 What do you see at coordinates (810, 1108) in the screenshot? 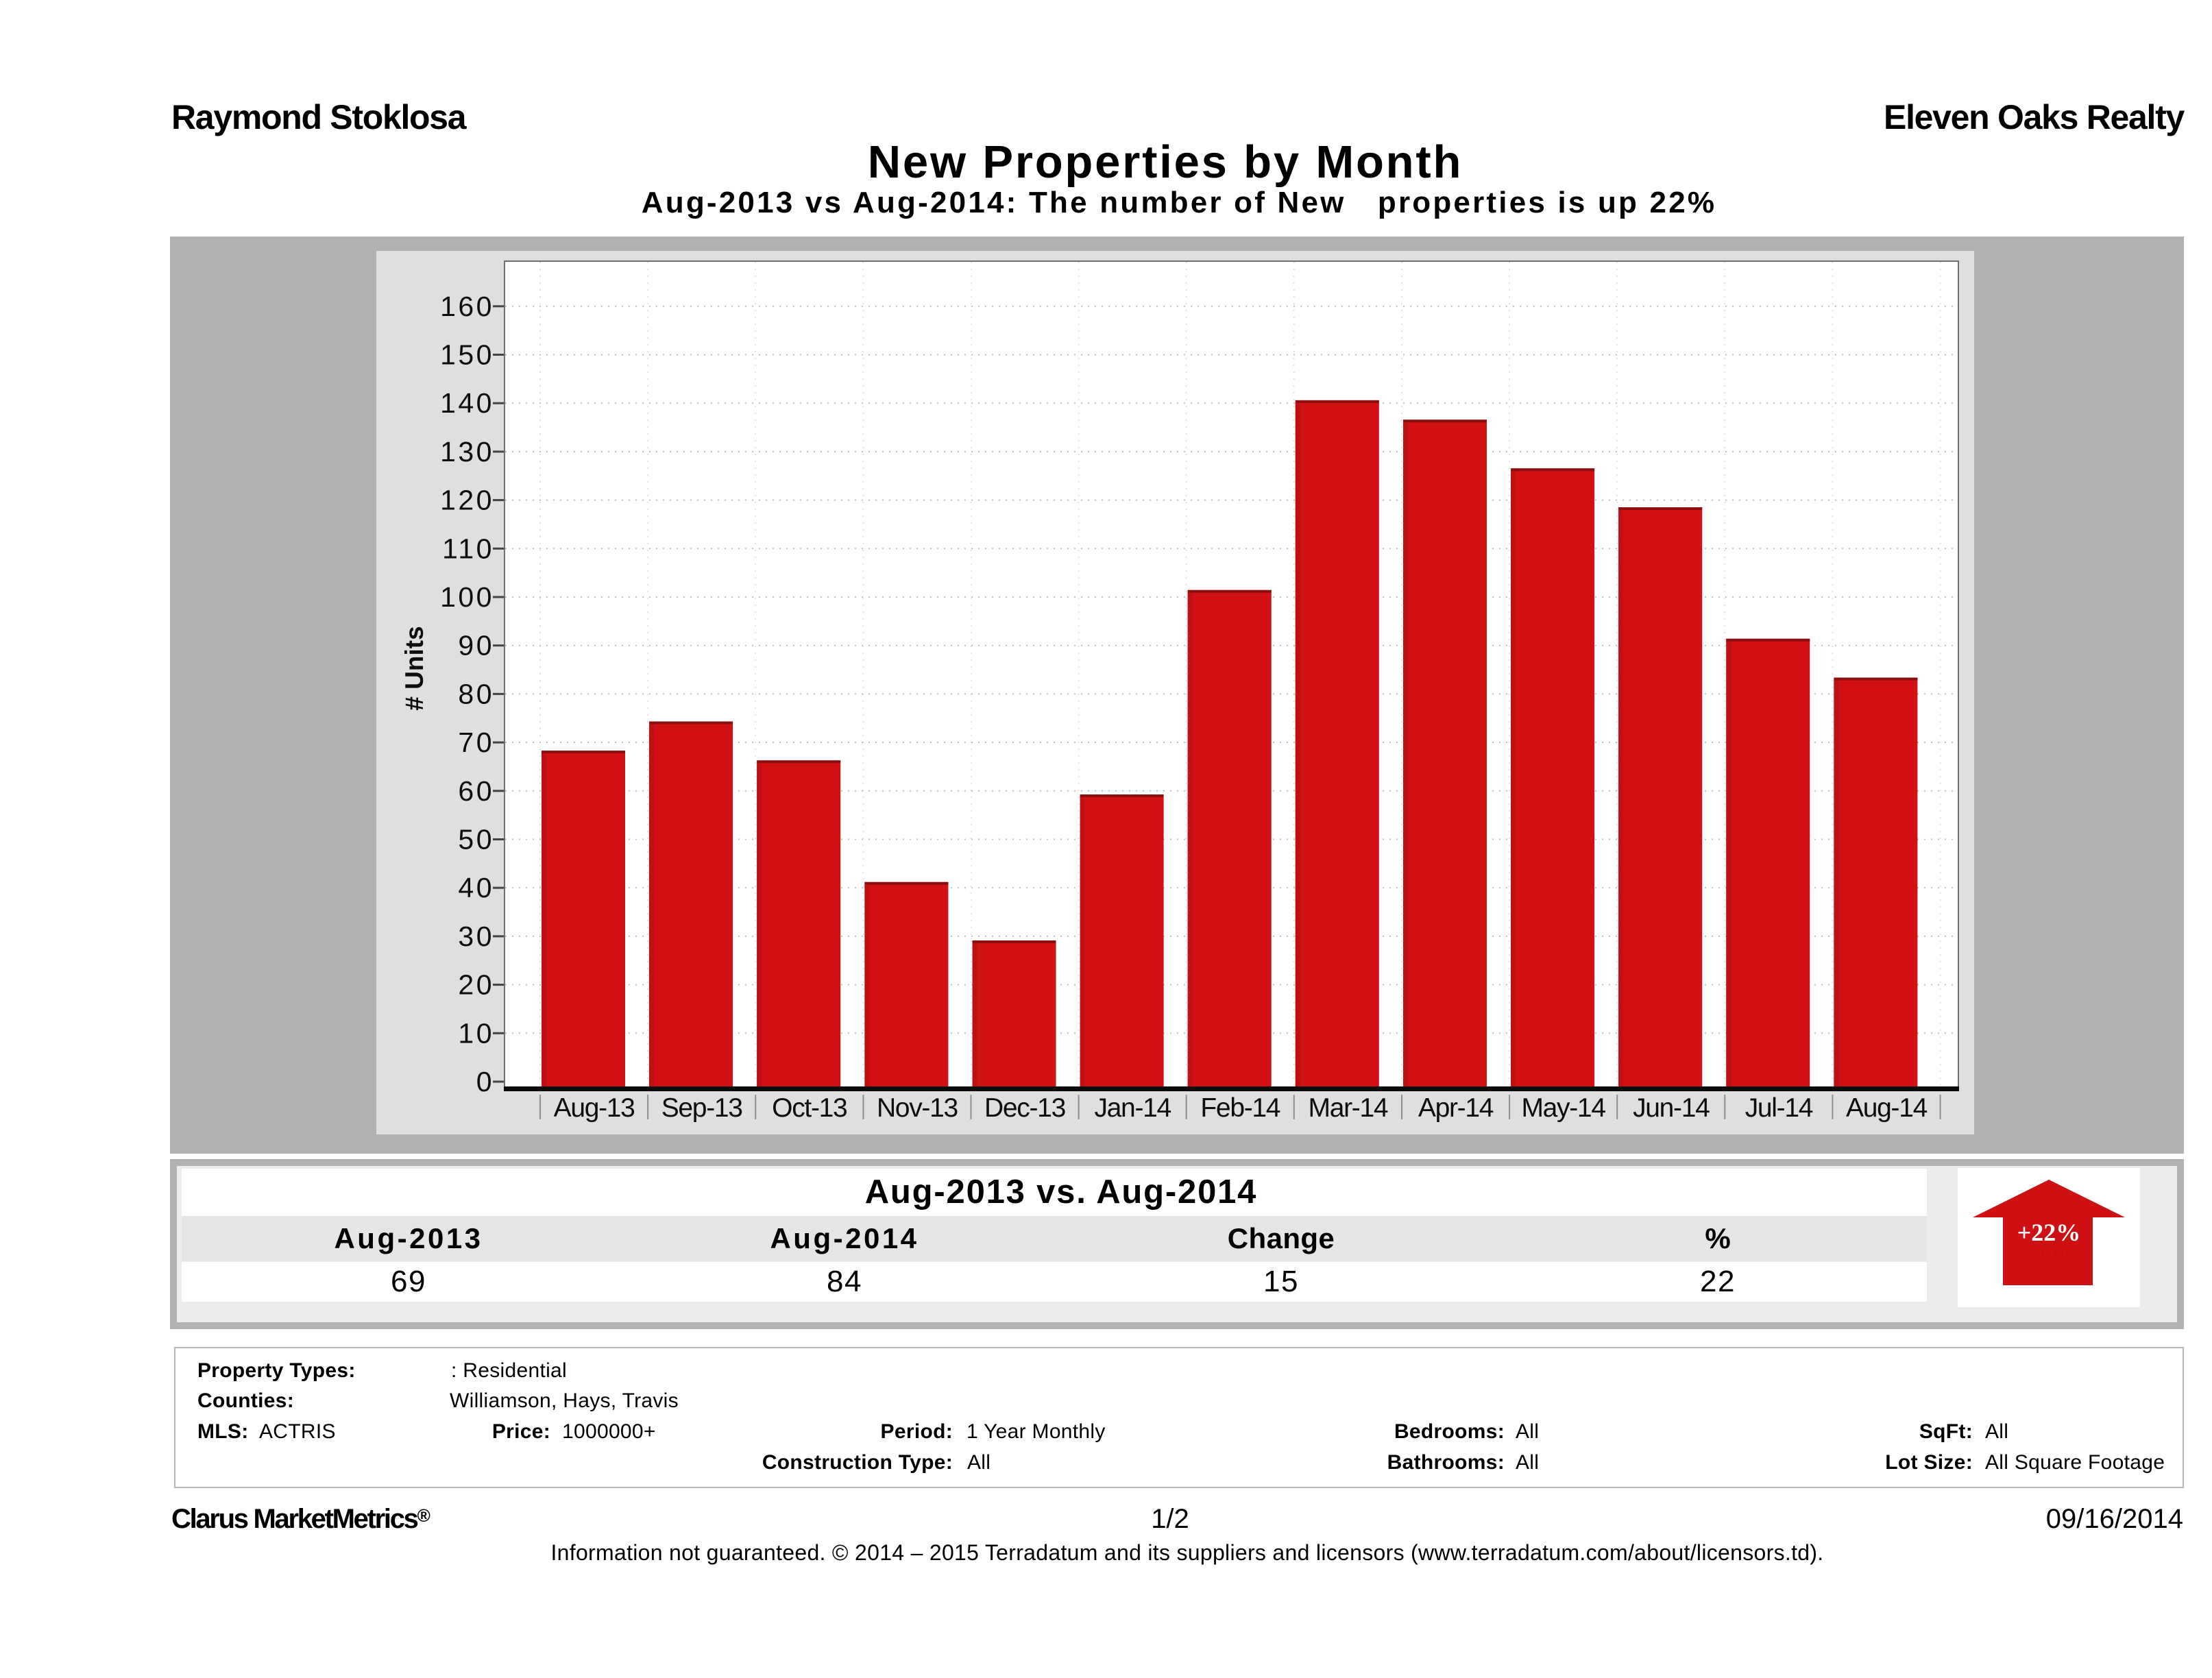
I see `svg-text: Oct-13` at bounding box center [810, 1108].